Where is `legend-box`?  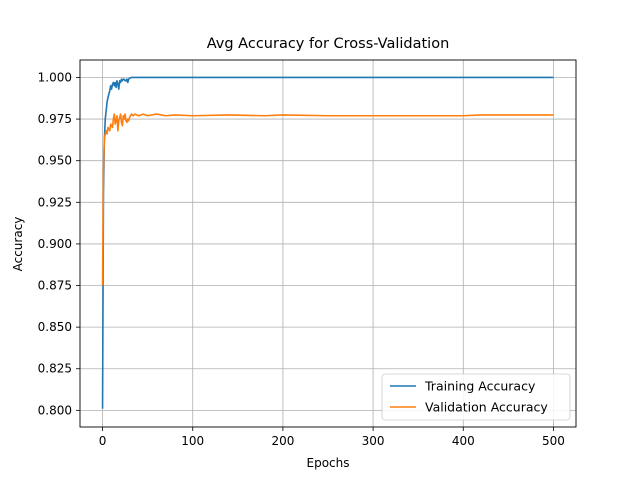 legend-box is located at coordinates (476, 397).